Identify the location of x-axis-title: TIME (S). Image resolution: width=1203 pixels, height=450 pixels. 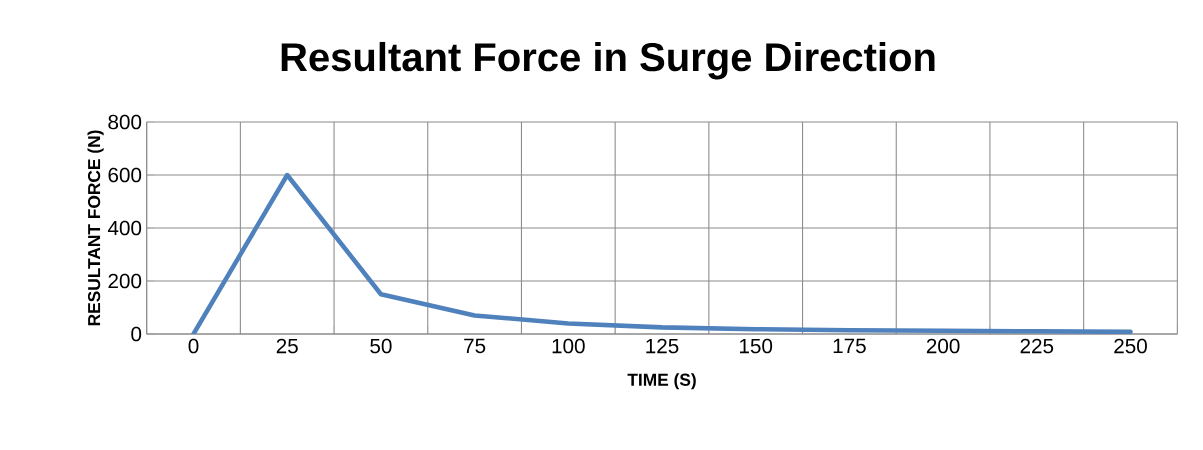
(661, 381).